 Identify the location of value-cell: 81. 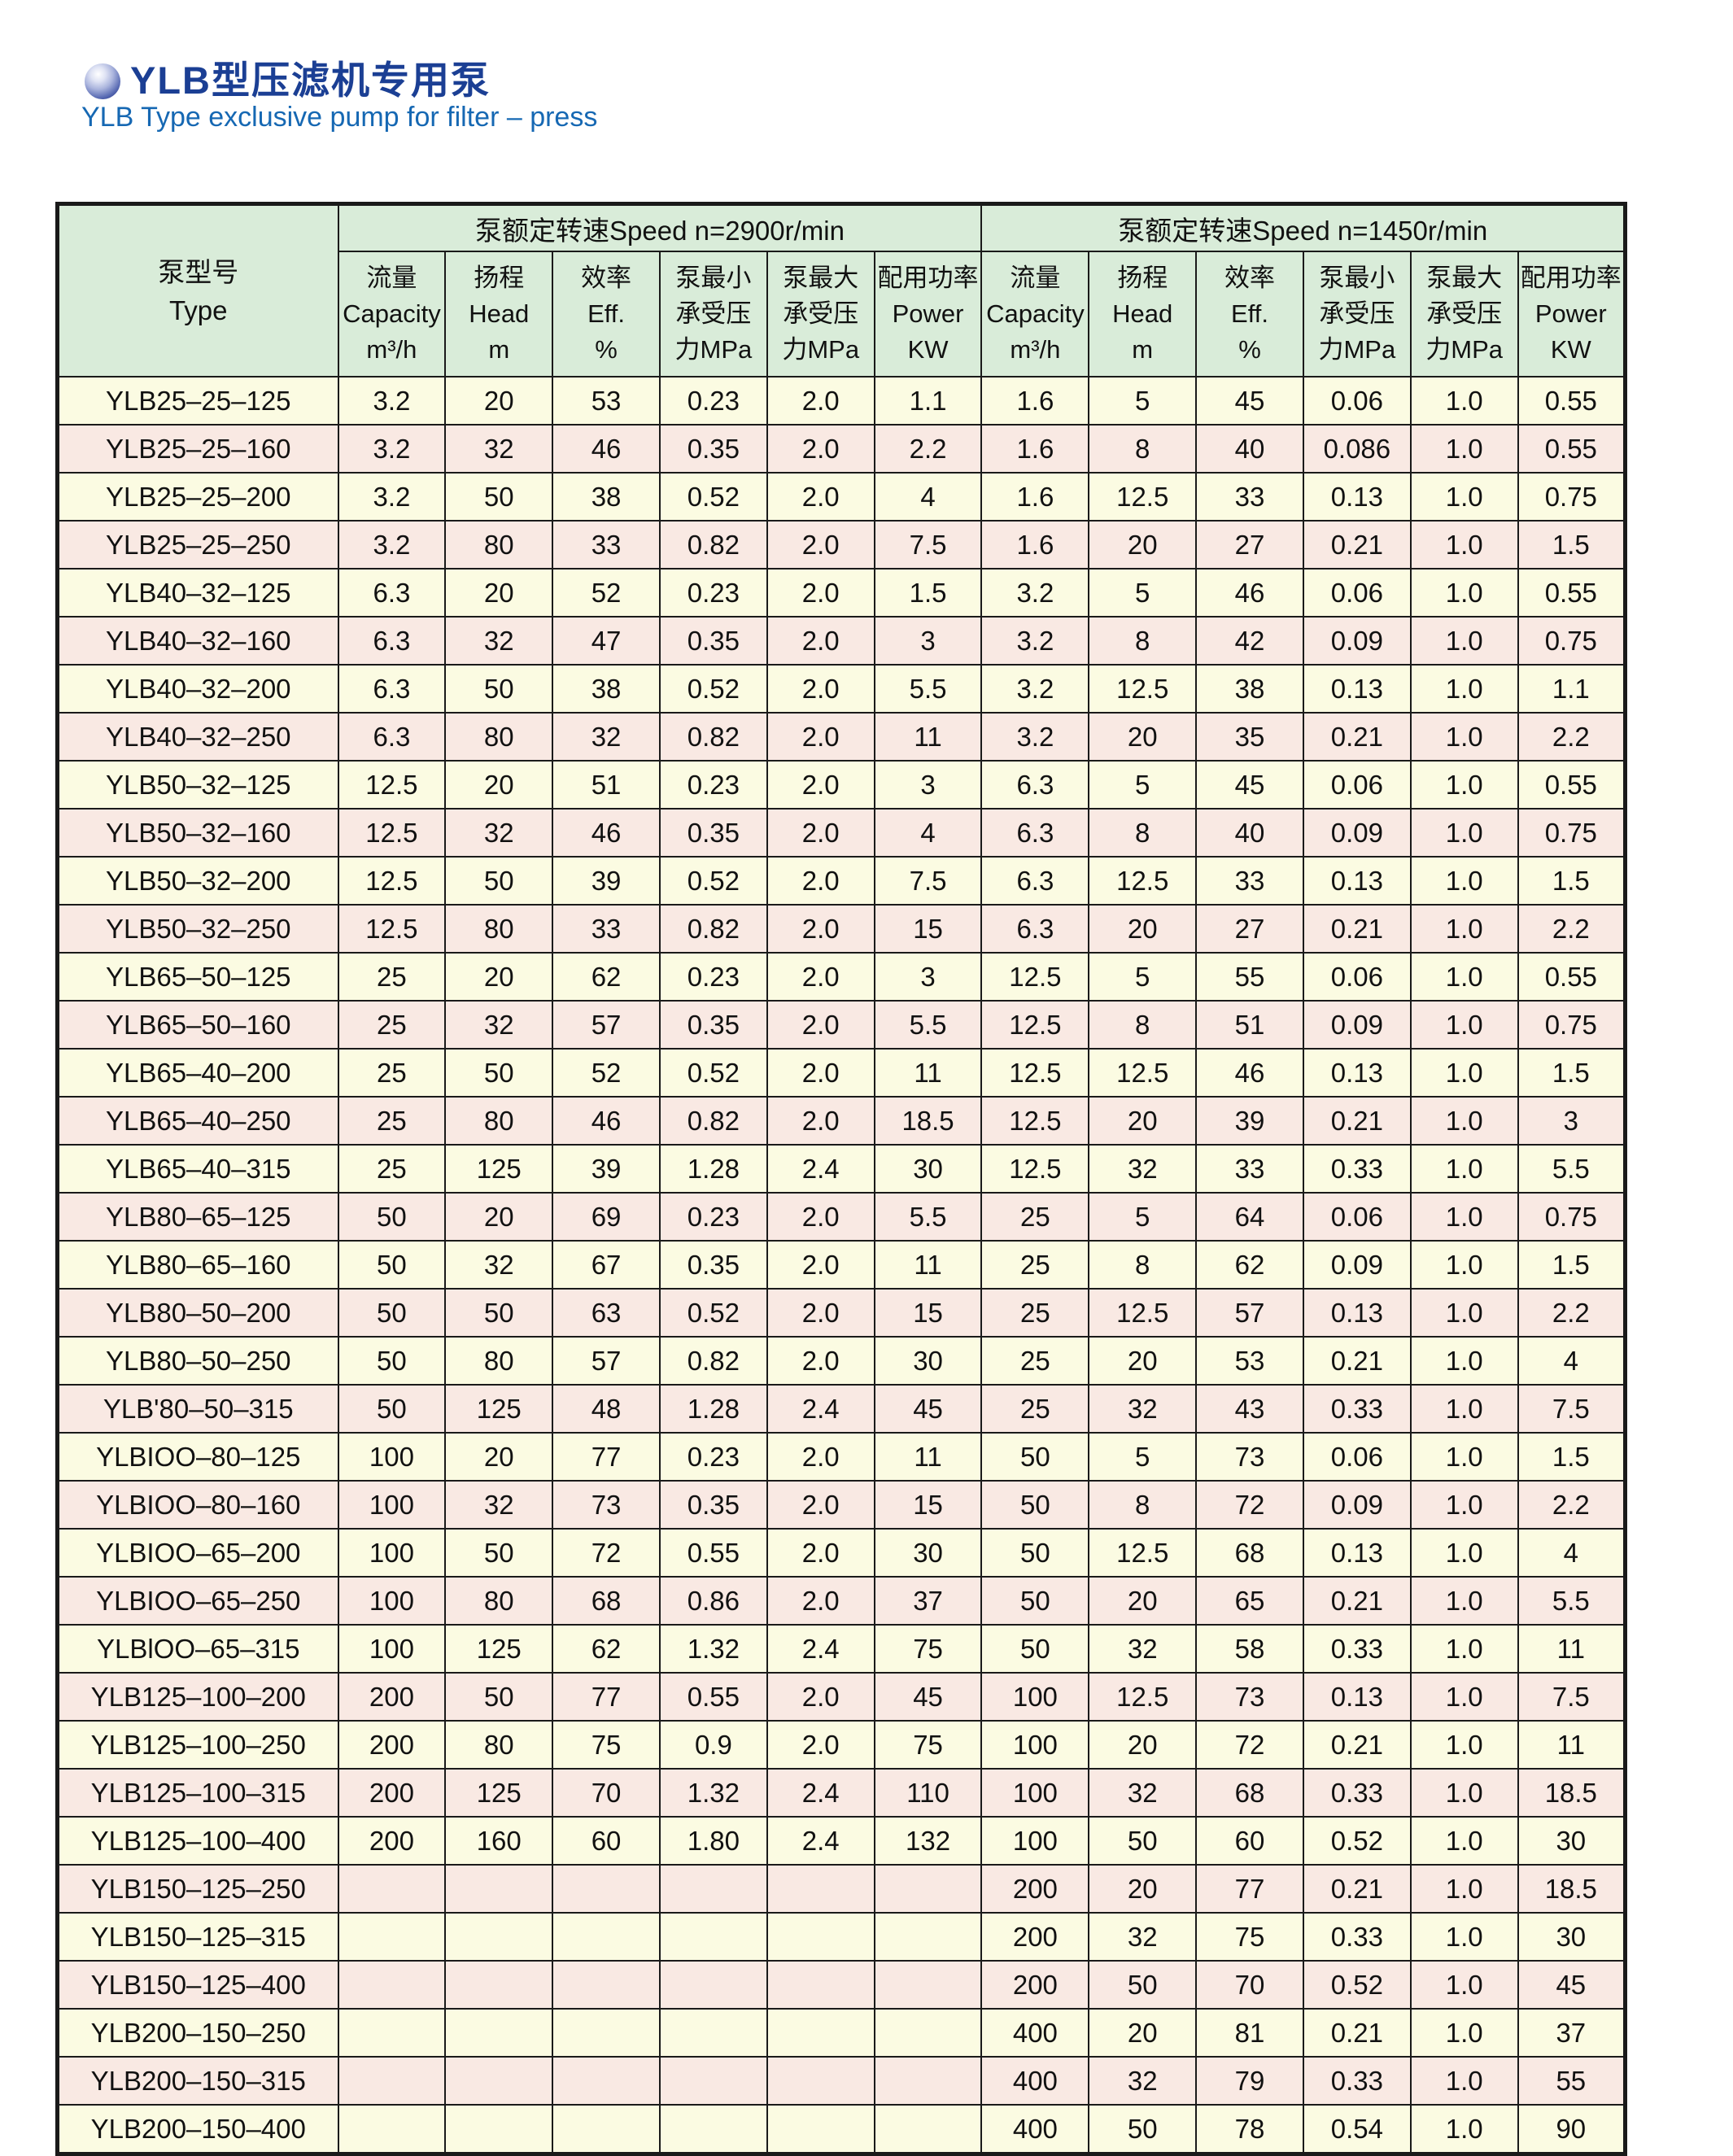
(1249, 2033).